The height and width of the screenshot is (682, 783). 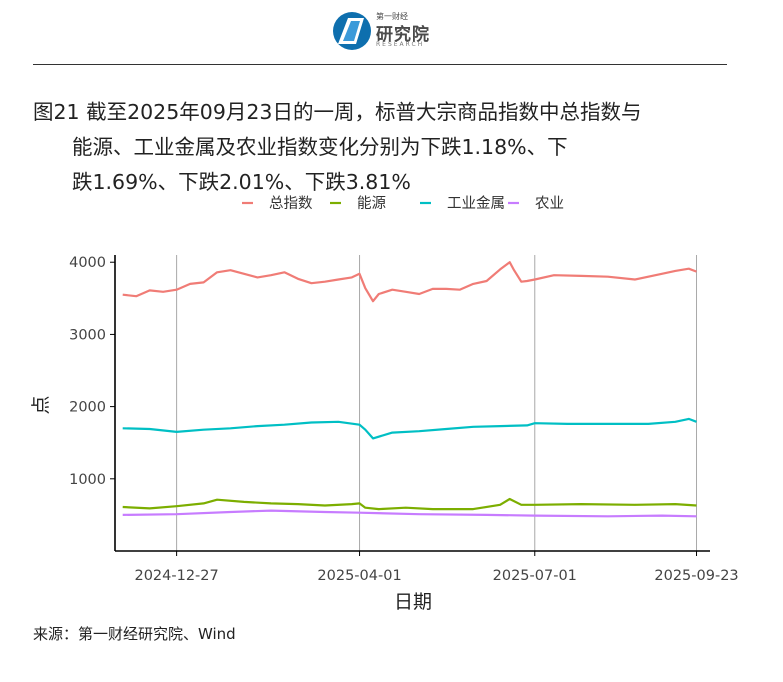 I want to click on chart-title-line-3: 跌1.69%、下跌2.01%、下跌3.81%, so click(x=241, y=182).